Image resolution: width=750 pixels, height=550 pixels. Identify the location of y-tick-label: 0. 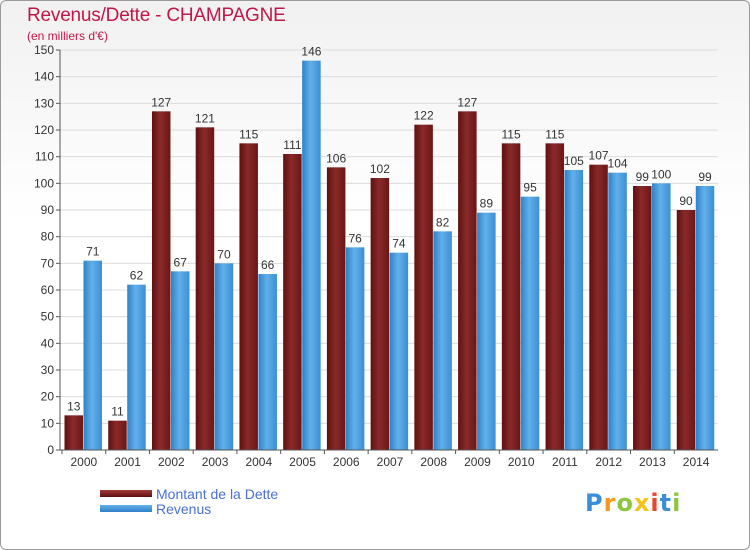
(50, 450).